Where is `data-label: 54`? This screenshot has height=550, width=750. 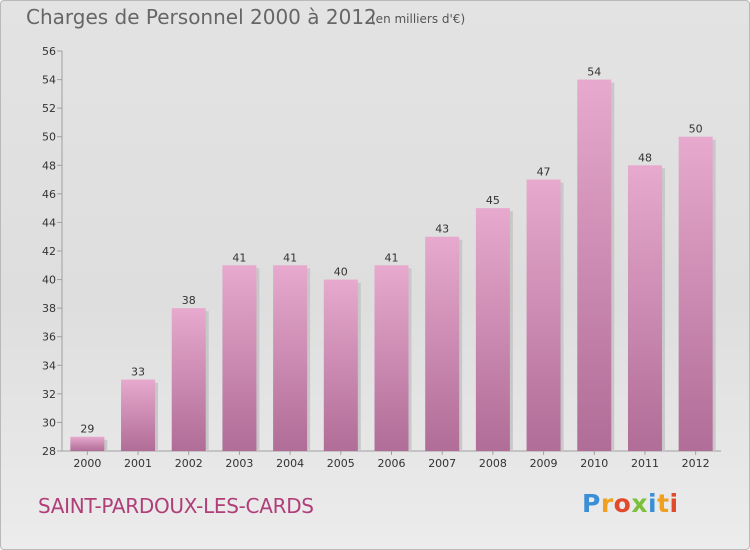
data-label: 54 is located at coordinates (594, 72).